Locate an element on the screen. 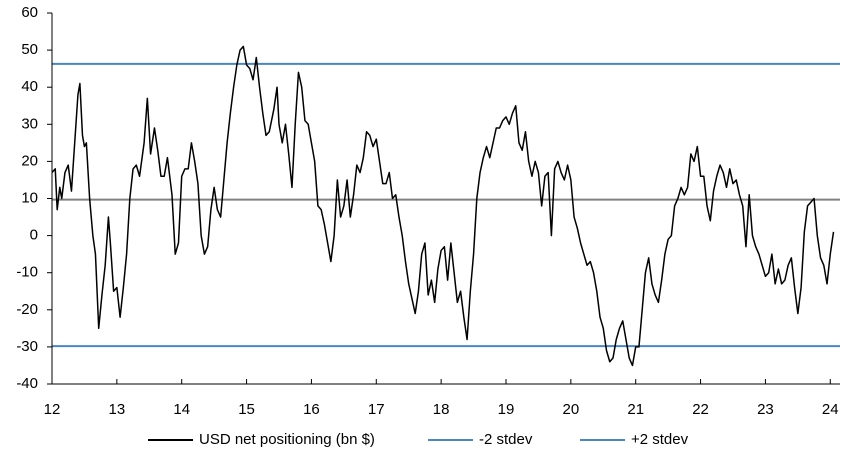  x-tick-label: 17 is located at coordinates (376, 409).